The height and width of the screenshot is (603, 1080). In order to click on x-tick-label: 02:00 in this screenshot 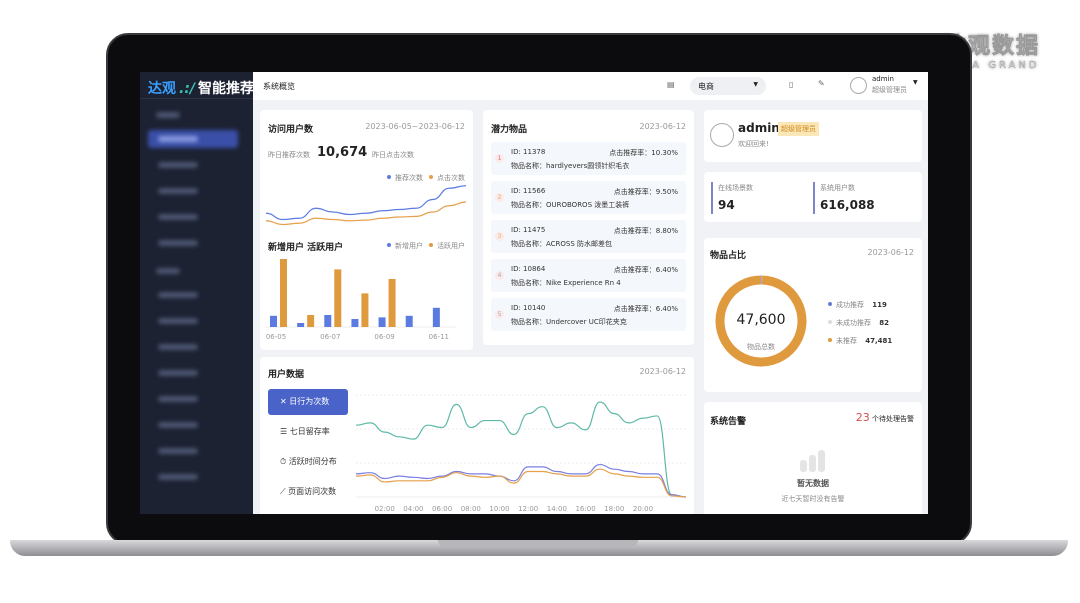, I will do `click(385, 509)`.